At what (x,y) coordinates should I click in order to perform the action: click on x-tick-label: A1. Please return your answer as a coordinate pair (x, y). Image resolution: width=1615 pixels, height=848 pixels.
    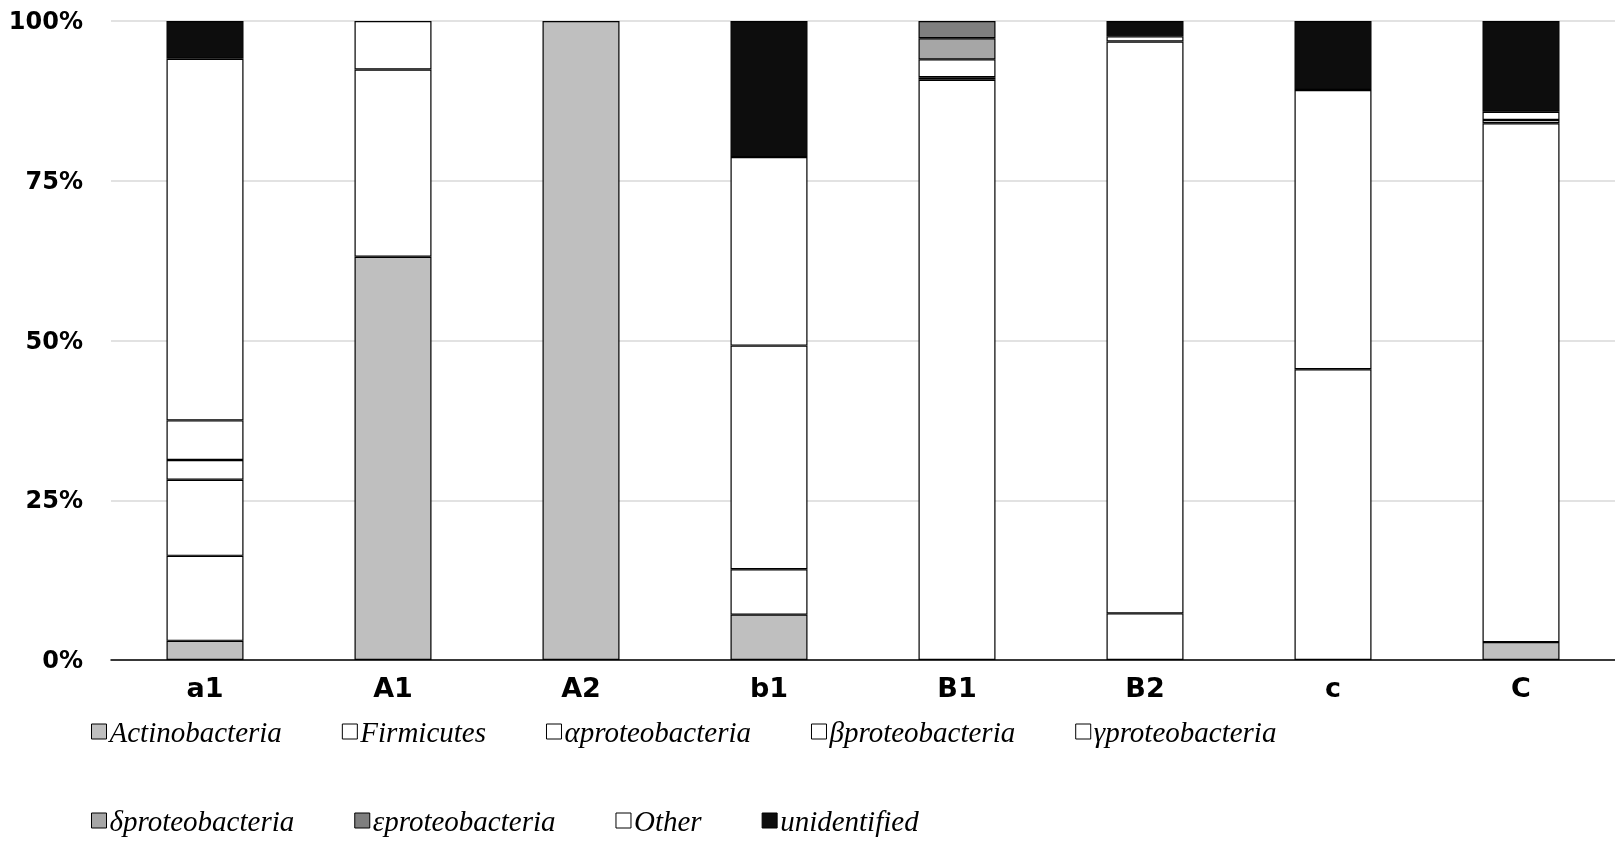
    Looking at the image, I should click on (393, 687).